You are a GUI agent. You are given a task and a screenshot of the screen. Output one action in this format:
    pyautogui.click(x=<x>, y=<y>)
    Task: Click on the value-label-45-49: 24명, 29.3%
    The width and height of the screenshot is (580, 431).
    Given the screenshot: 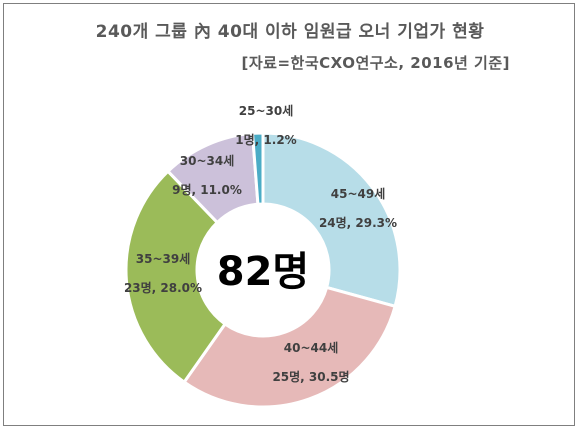 What is the action you would take?
    pyautogui.click(x=358, y=223)
    